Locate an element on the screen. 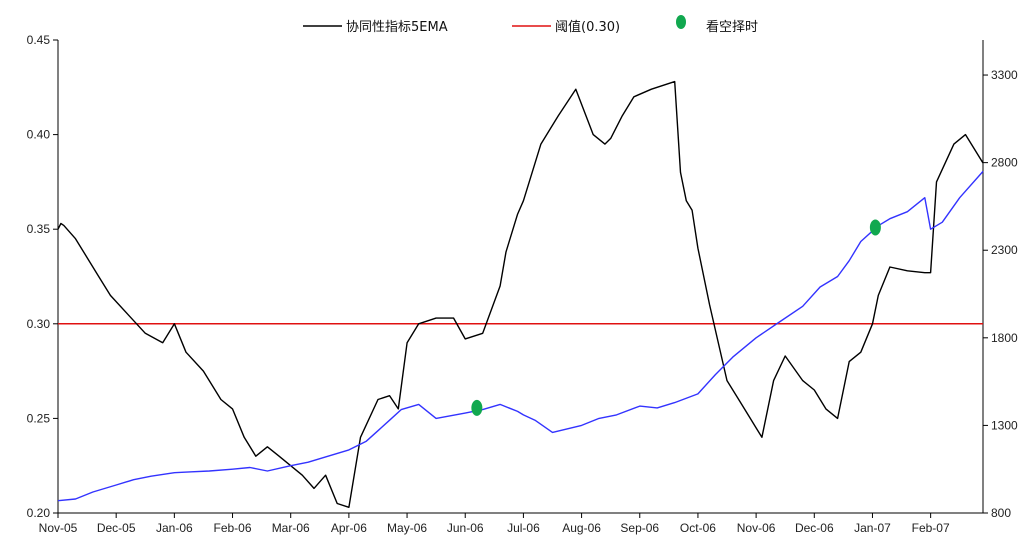  y-right-tick-label: 800 is located at coordinates (1001, 513).